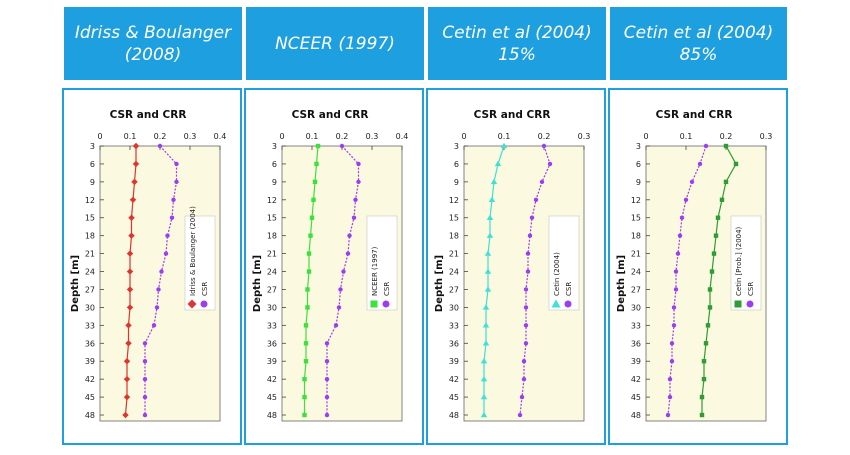  I want to click on legend-label: Idriss & Boulanger (2004), so click(193, 251).